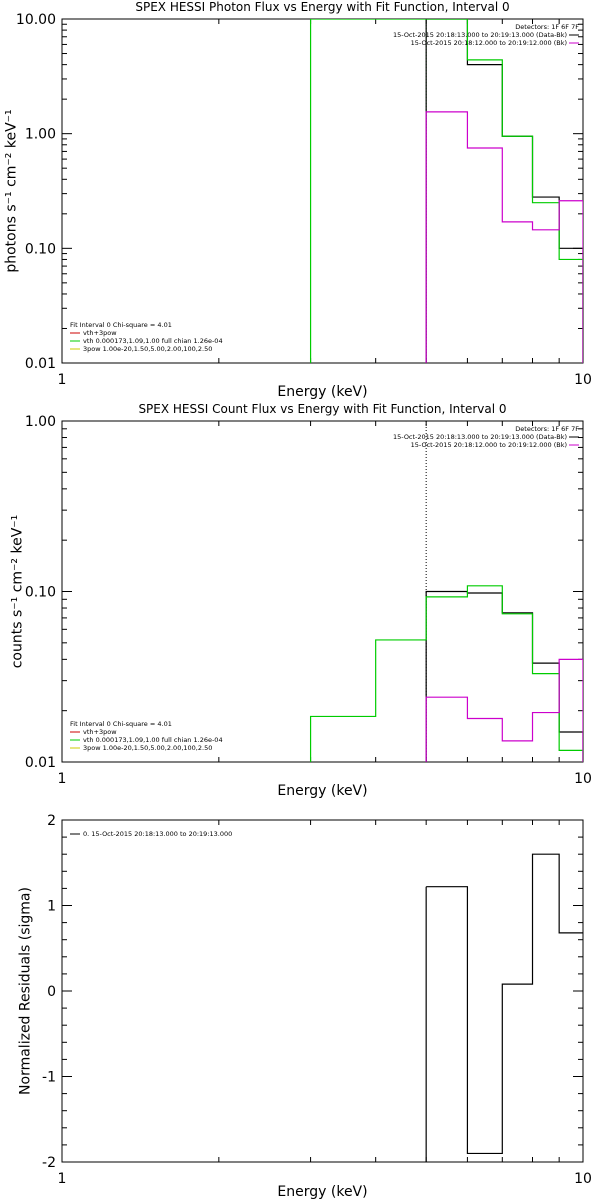  What do you see at coordinates (51, 907) in the screenshot?
I see `y-tick-label: 1` at bounding box center [51, 907].